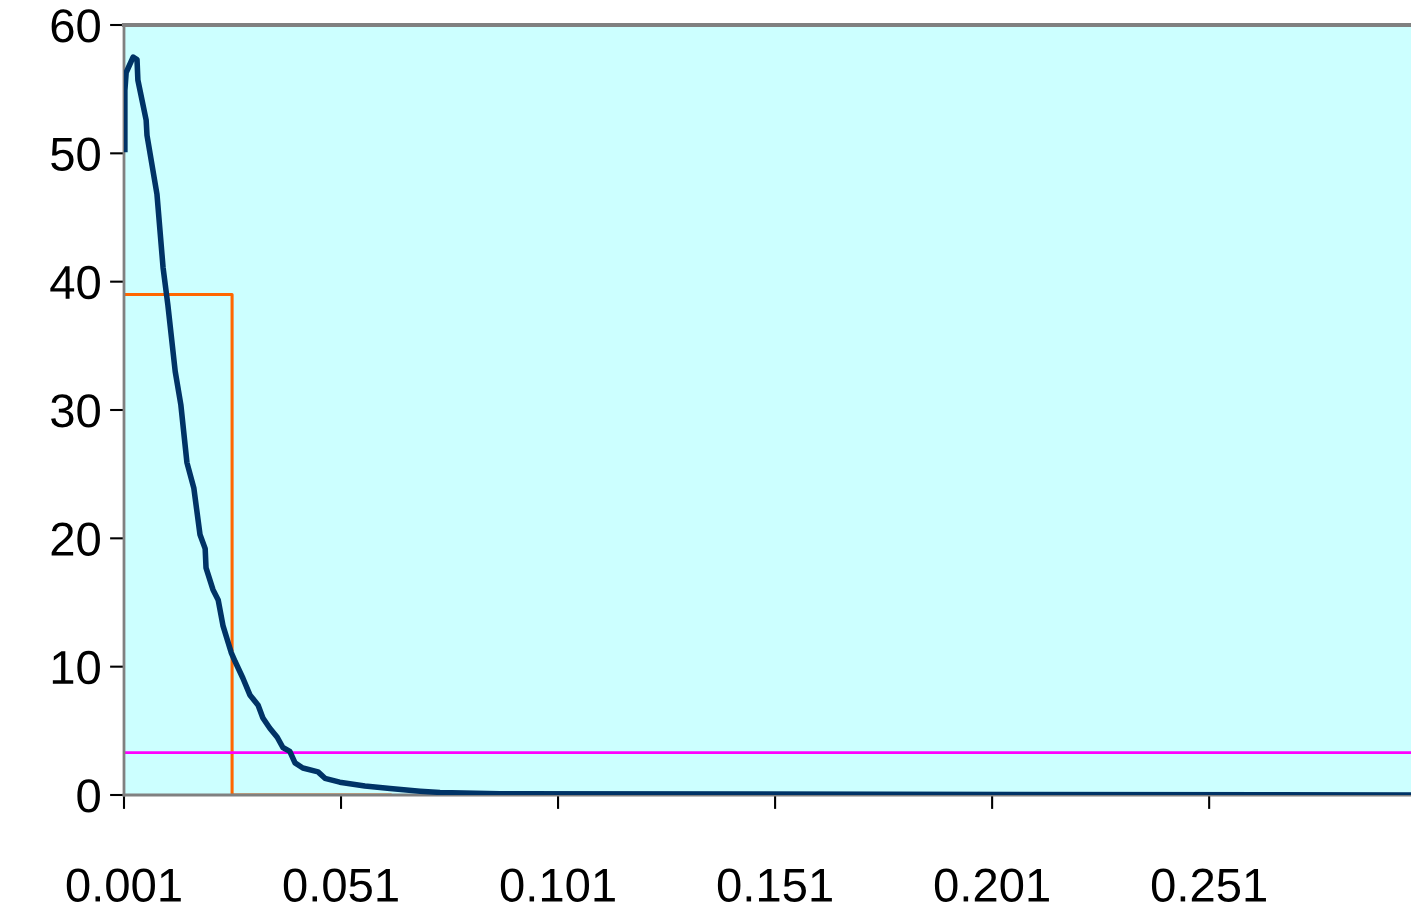  I want to click on y-tick-label: 60, so click(75, 26).